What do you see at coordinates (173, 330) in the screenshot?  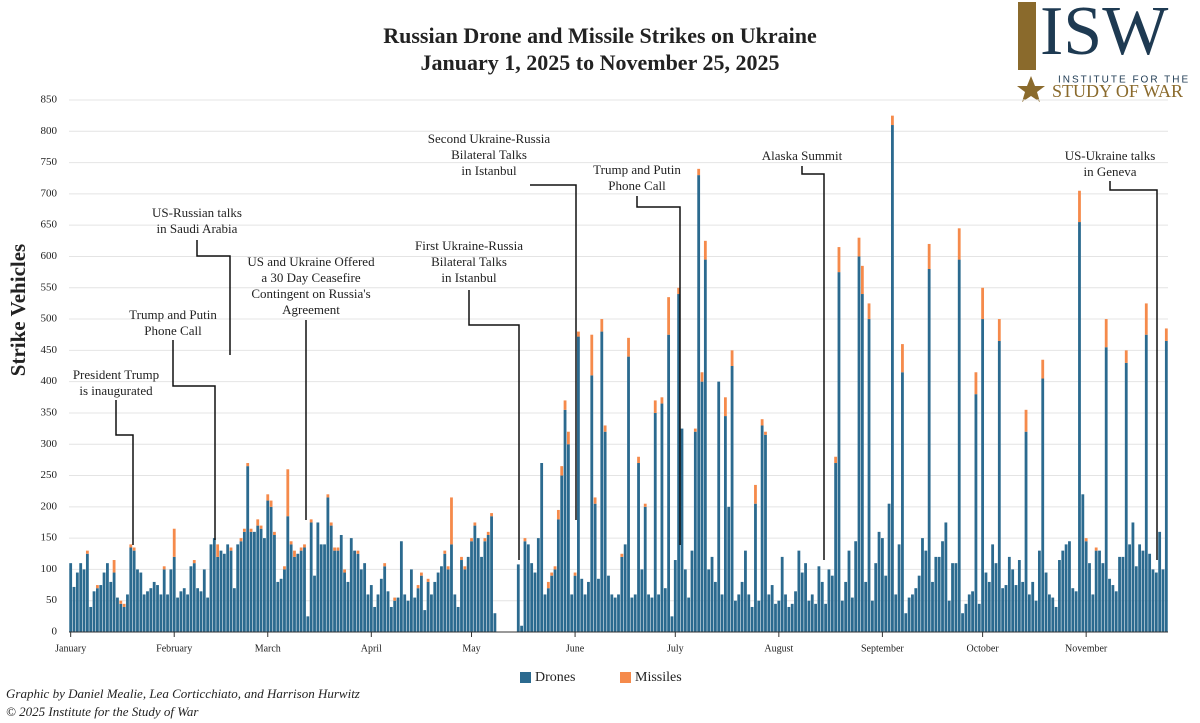 I see `annotation: Phone Call` at bounding box center [173, 330].